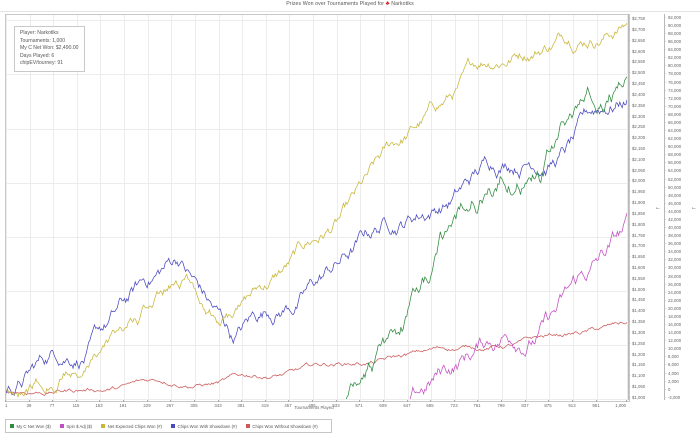 This screenshot has height=441, width=700. Describe the element at coordinates (673, 236) in the screenshot. I see `y-axis-tick-label: -38,000` at that location.